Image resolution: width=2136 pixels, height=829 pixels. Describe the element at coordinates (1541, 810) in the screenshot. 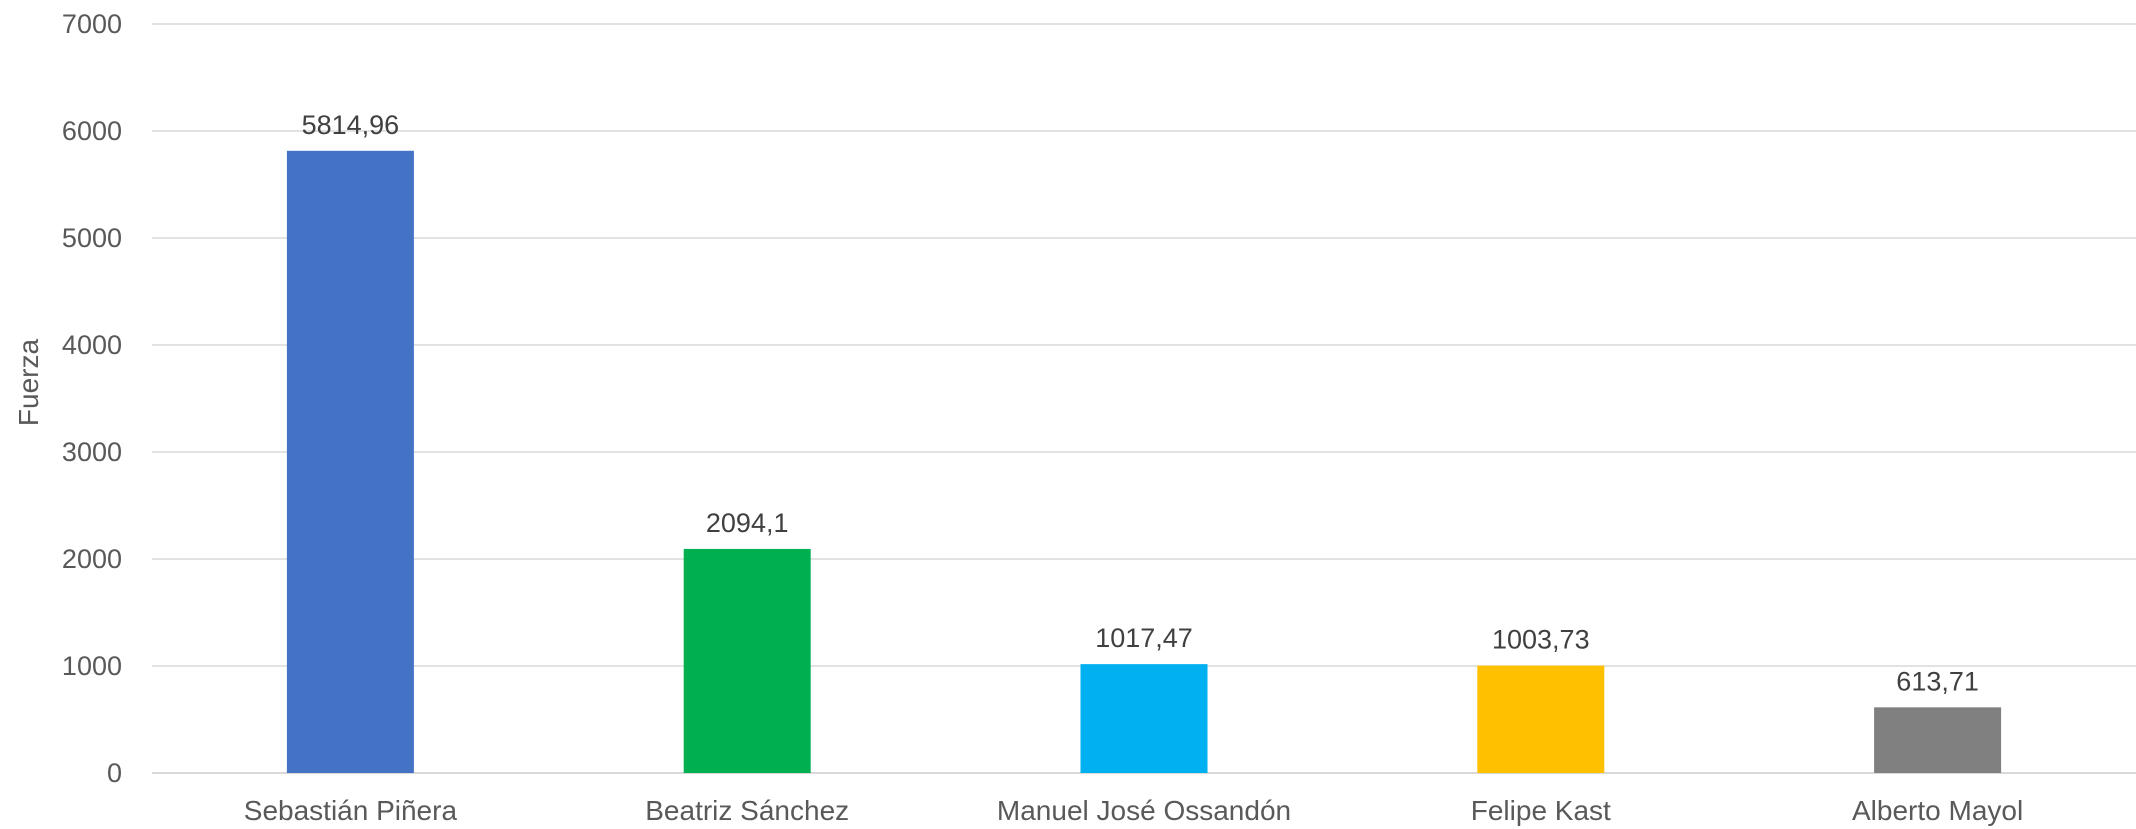

I see `x-category-label: Felipe Kast` at that location.